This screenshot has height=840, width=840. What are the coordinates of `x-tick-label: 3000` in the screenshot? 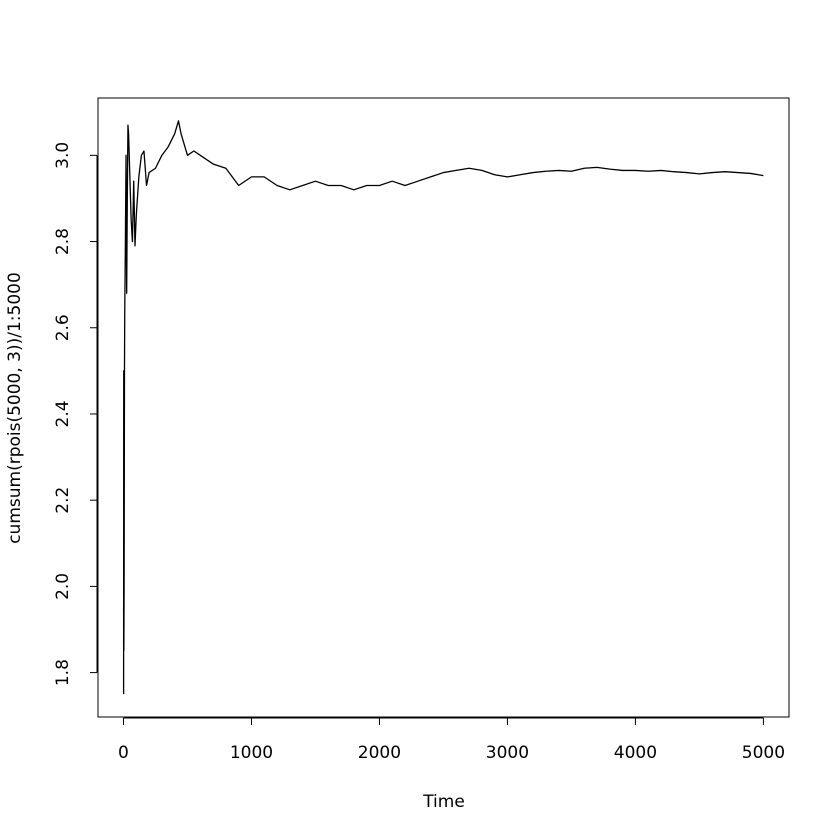 It's located at (507, 753).